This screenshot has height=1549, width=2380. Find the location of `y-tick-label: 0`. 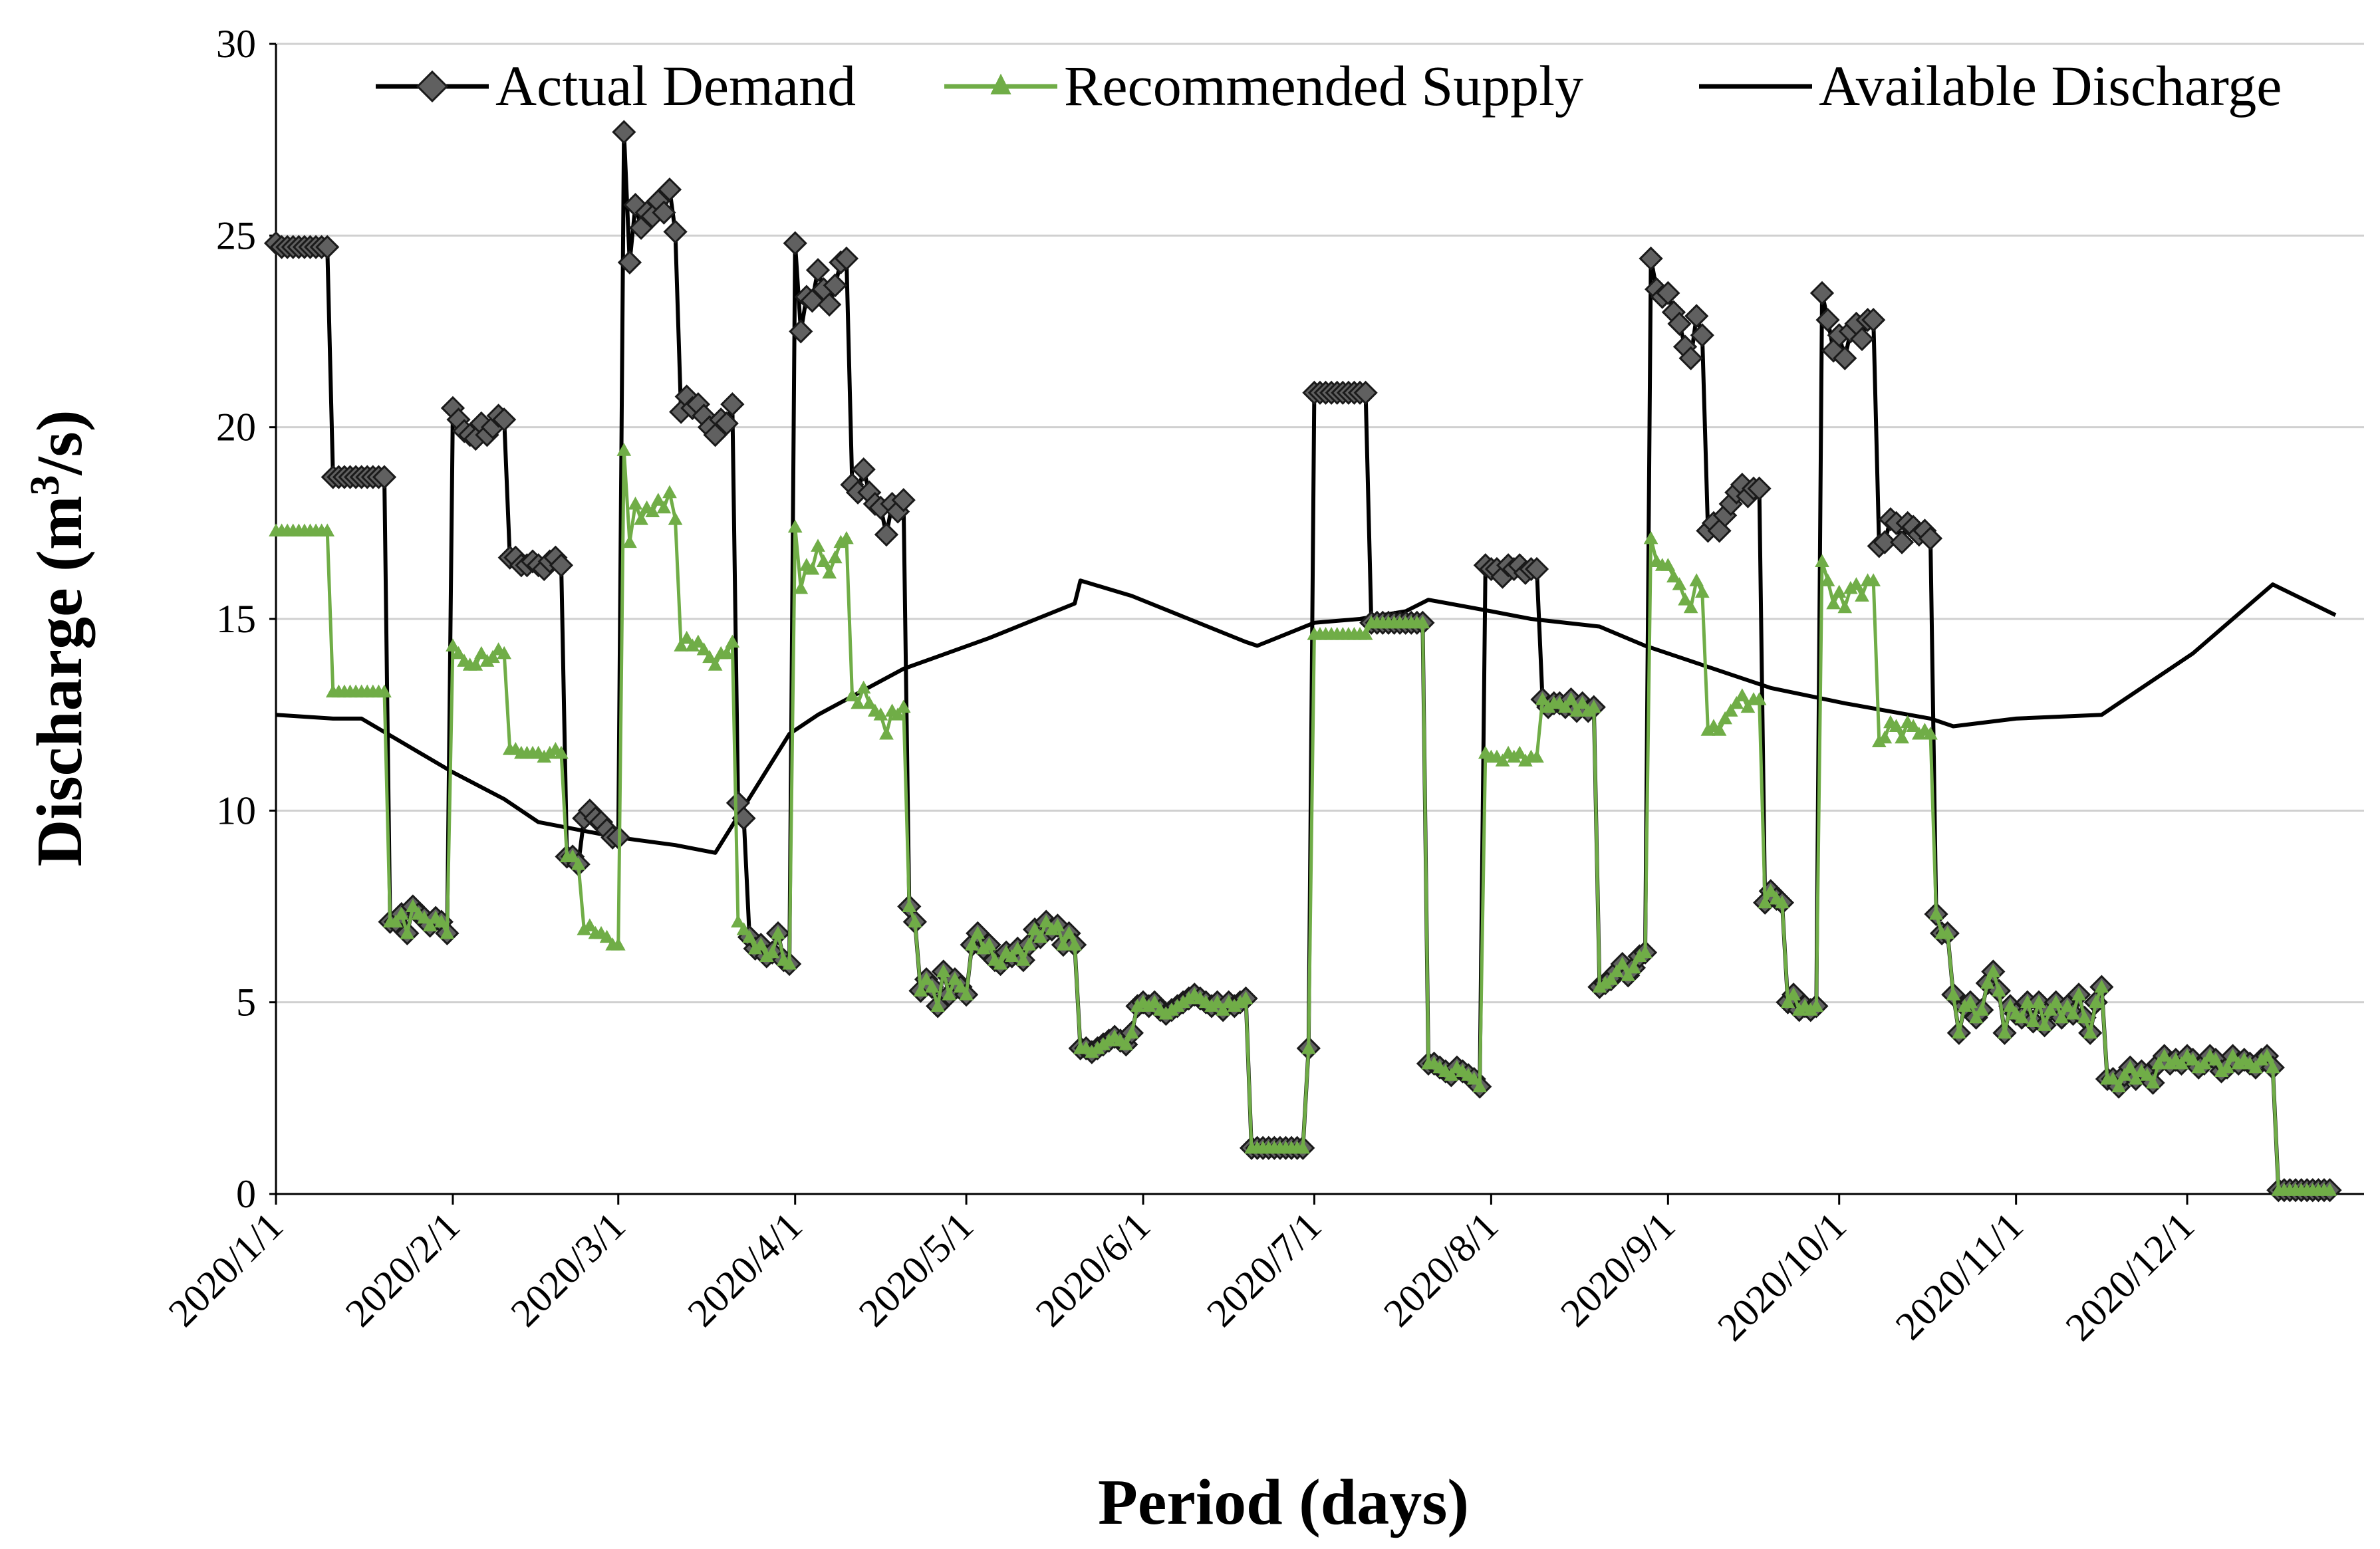

y-tick-label: 0 is located at coordinates (246, 1194).